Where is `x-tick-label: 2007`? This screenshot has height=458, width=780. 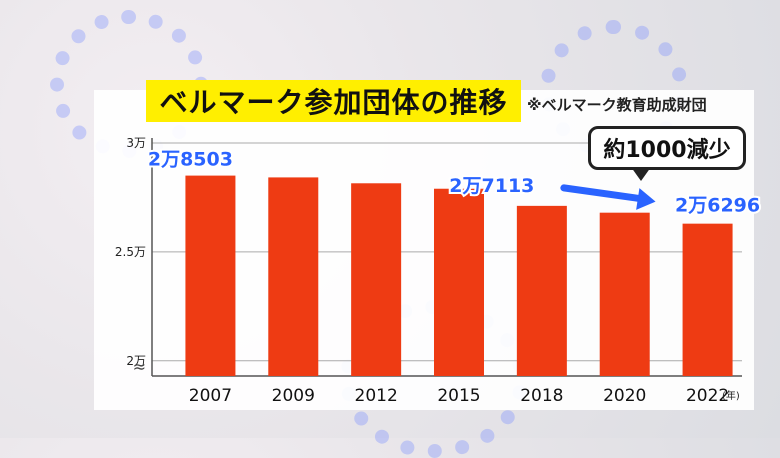 x-tick-label: 2007 is located at coordinates (210, 396).